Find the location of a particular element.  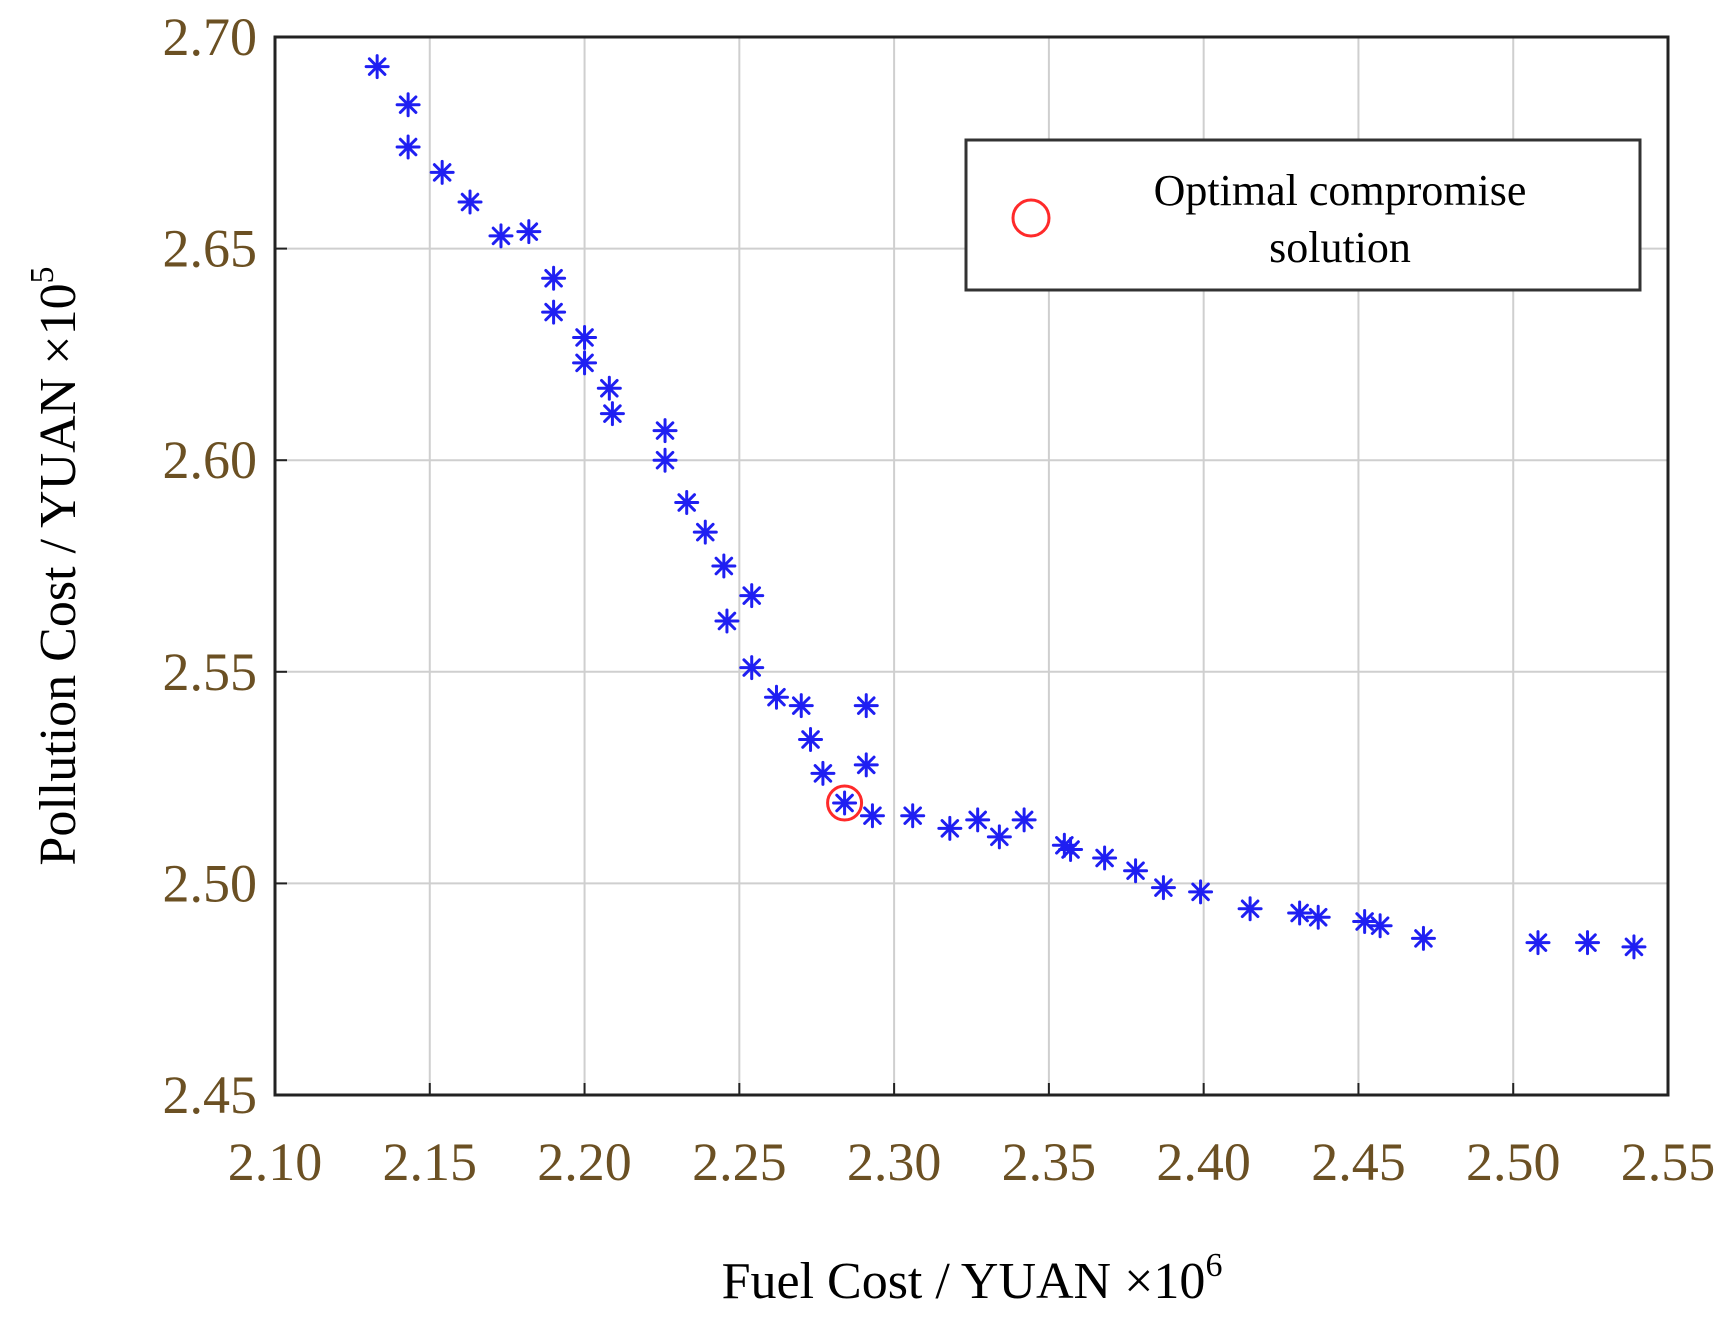

y-tick-label: 2.50 is located at coordinates (210, 883).